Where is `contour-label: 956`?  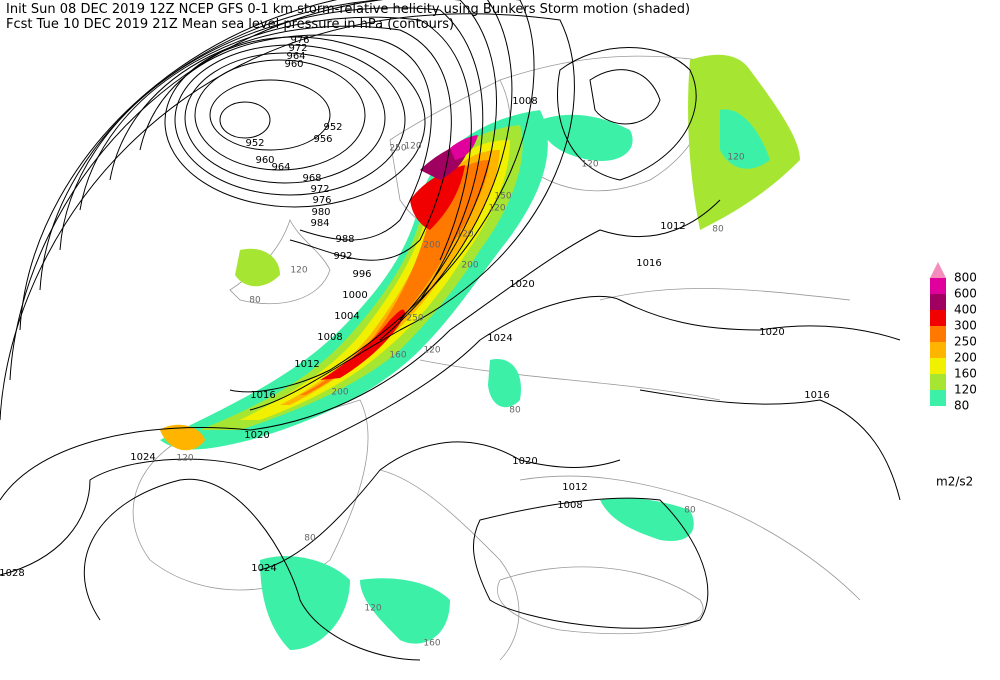
contour-label: 956 is located at coordinates (322, 139).